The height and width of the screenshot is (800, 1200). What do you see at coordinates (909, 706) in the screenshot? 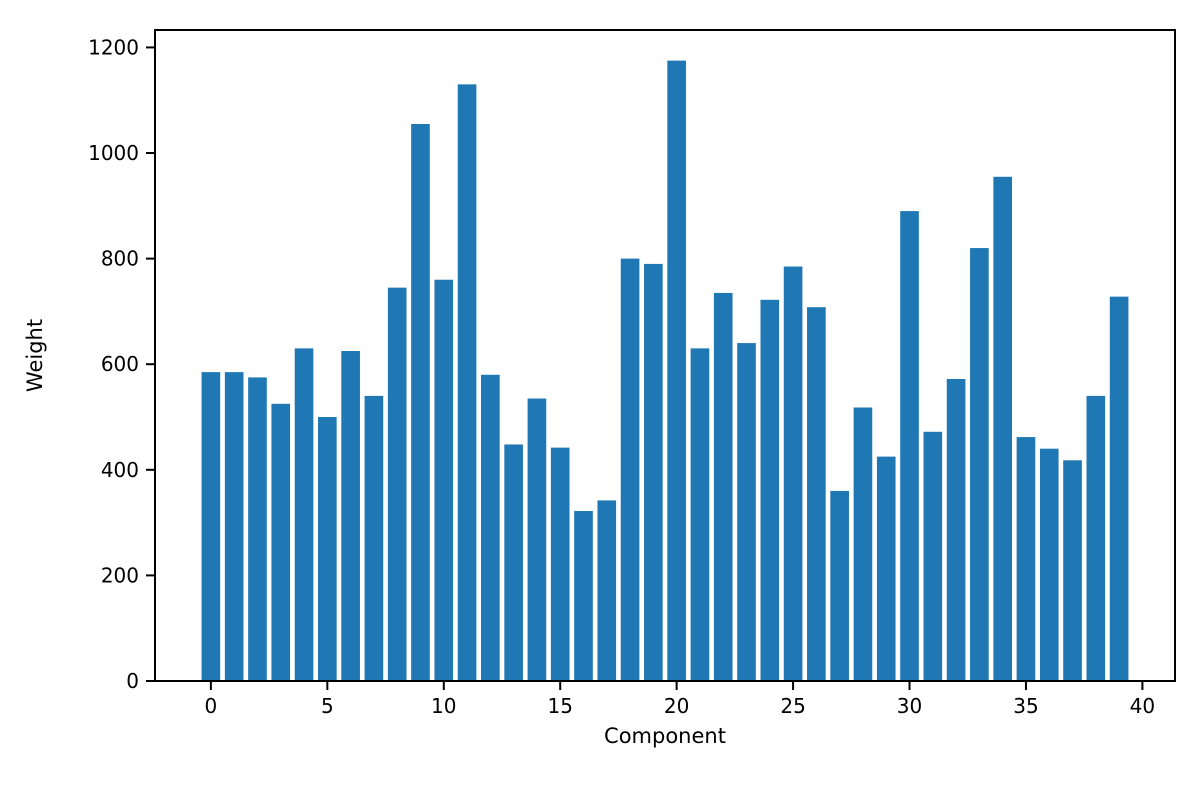
I see `x-tick-label: 30` at bounding box center [909, 706].